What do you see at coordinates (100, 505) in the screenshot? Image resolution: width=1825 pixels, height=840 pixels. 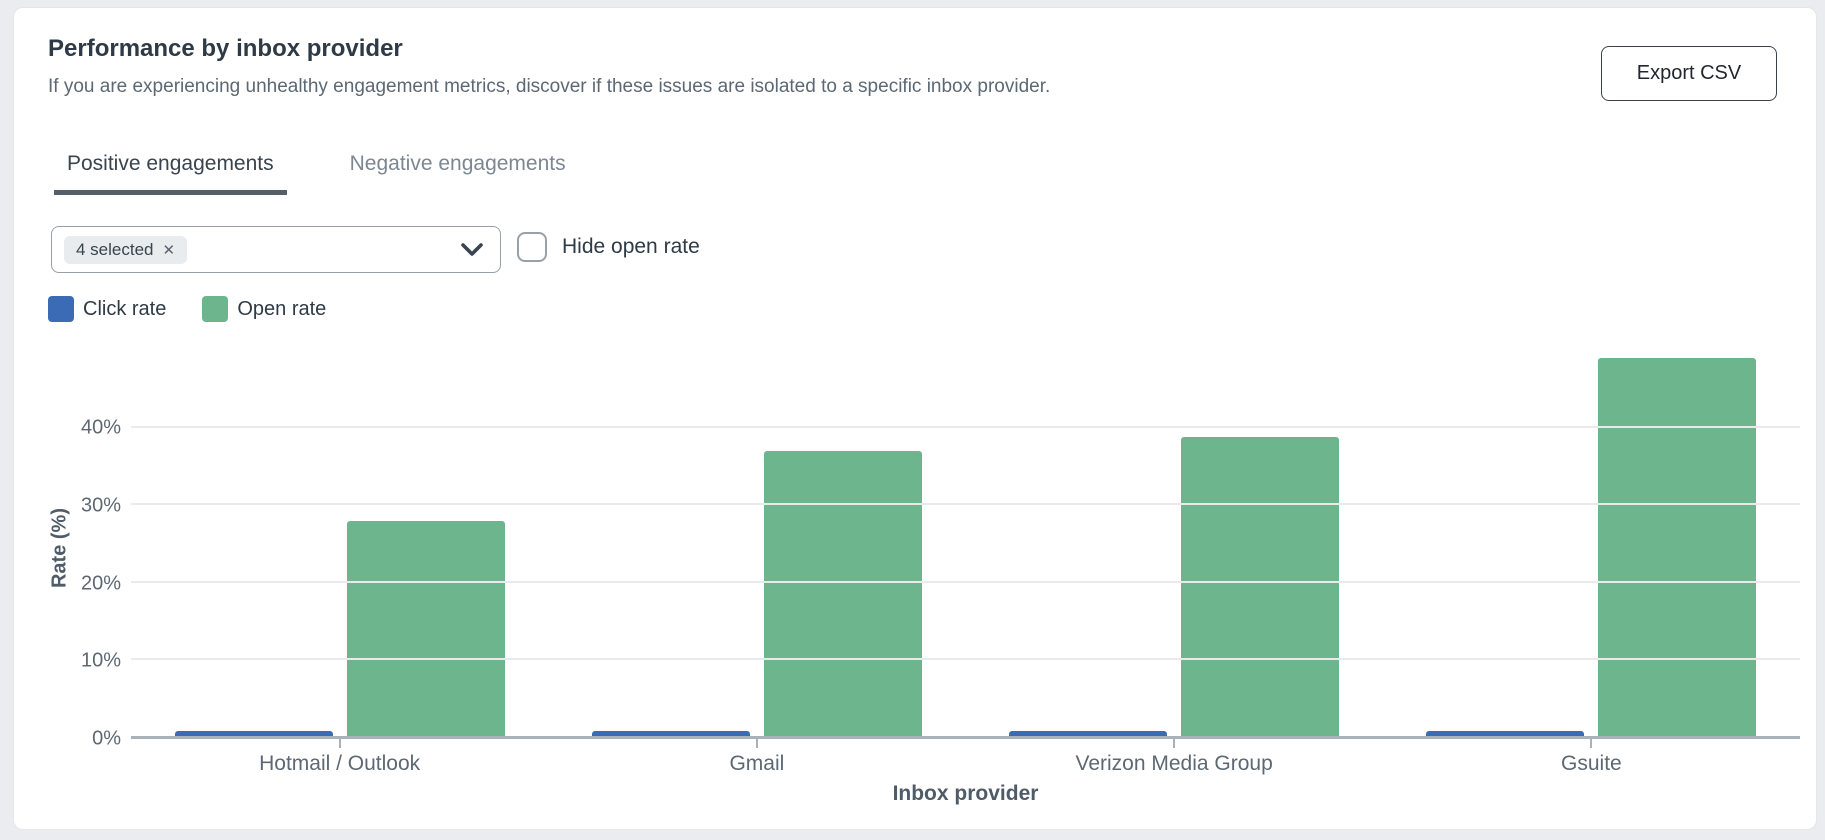 I see `y-tick-label: 30%` at bounding box center [100, 505].